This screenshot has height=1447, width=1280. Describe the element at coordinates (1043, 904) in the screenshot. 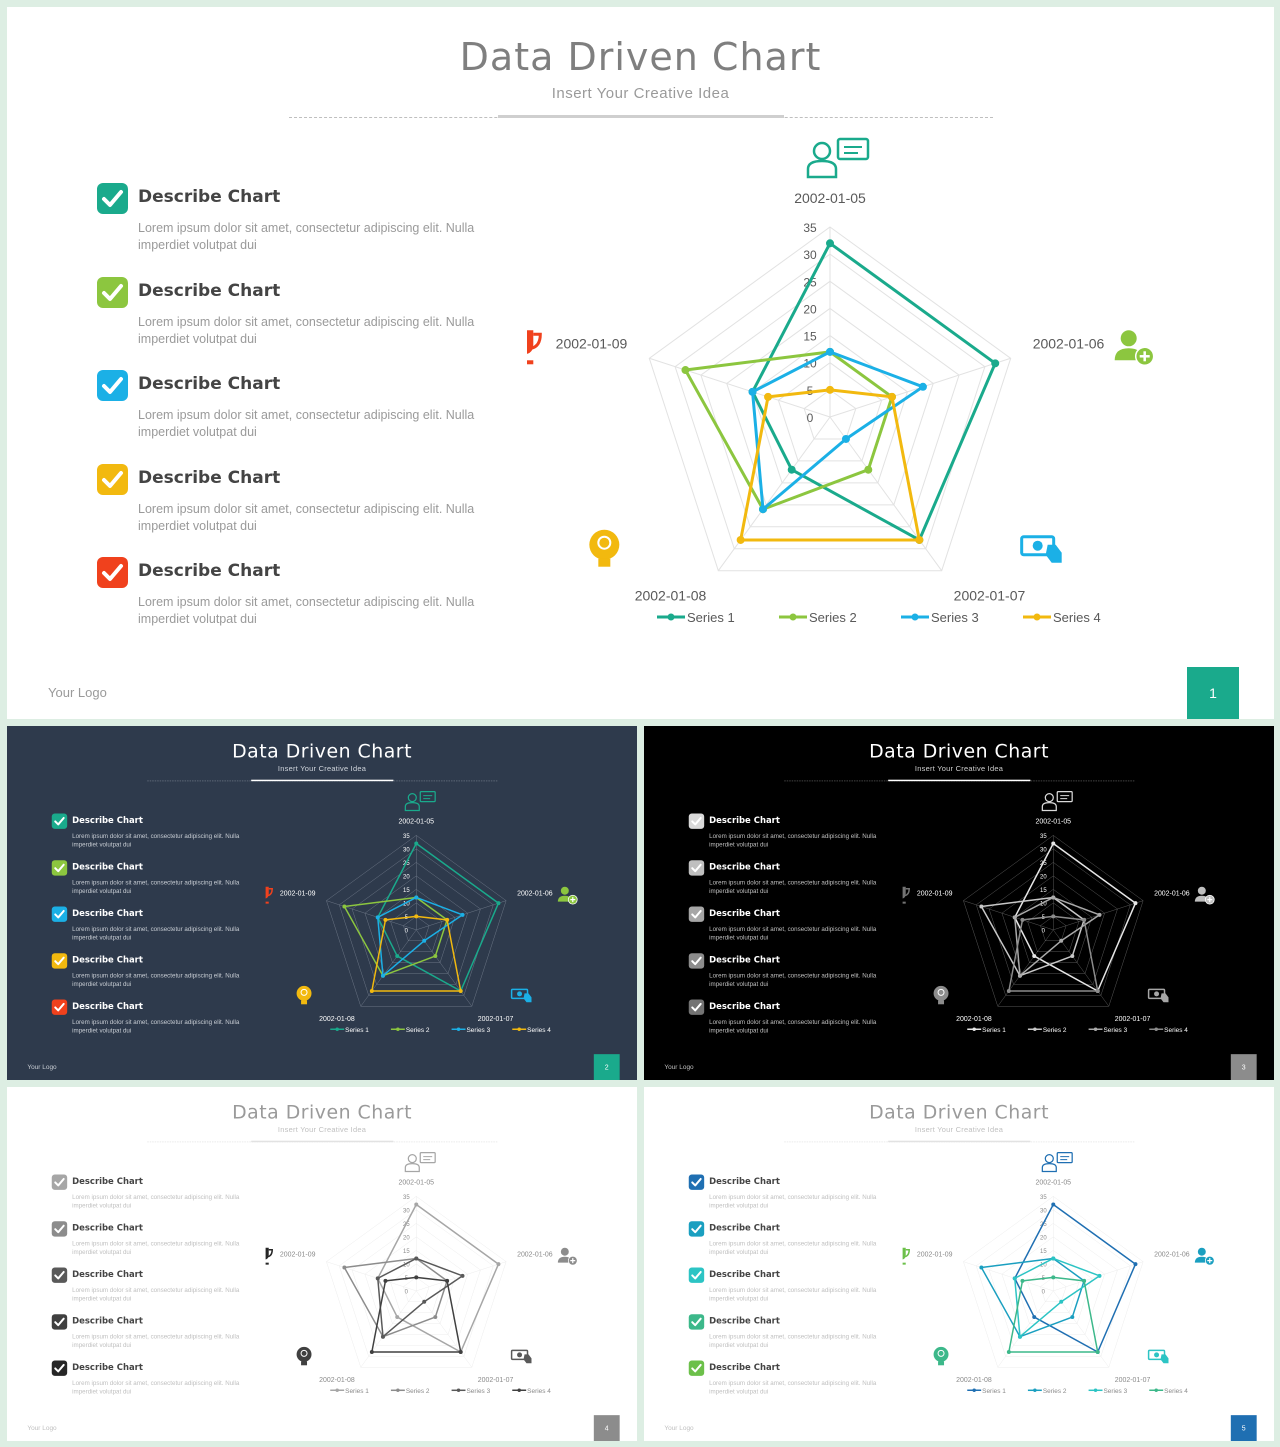

I see `radial-tick-label: 10` at that location.